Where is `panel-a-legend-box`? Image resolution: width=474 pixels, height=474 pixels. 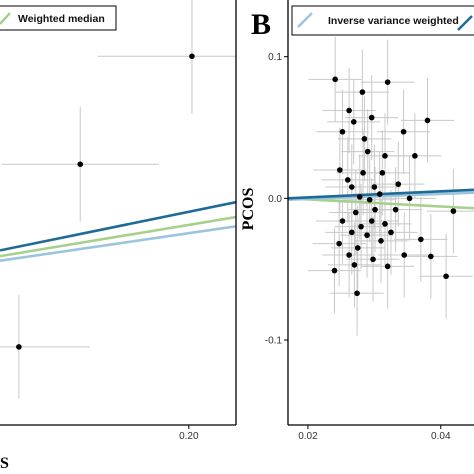
panel-a-legend-box is located at coordinates (58, 18).